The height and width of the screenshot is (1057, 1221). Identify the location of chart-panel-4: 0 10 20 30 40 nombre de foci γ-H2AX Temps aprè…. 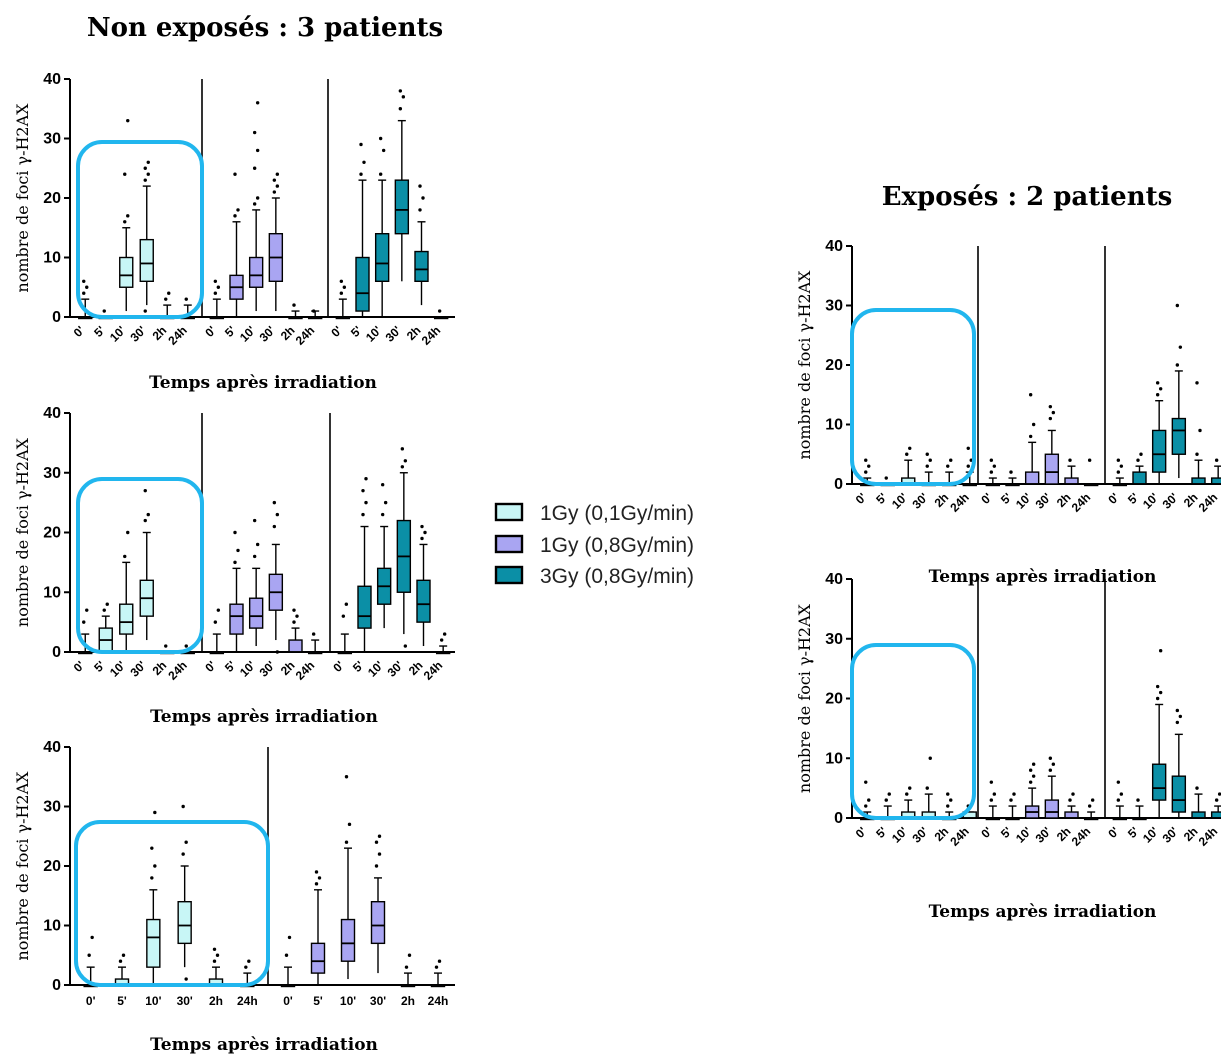
(1008, 412).